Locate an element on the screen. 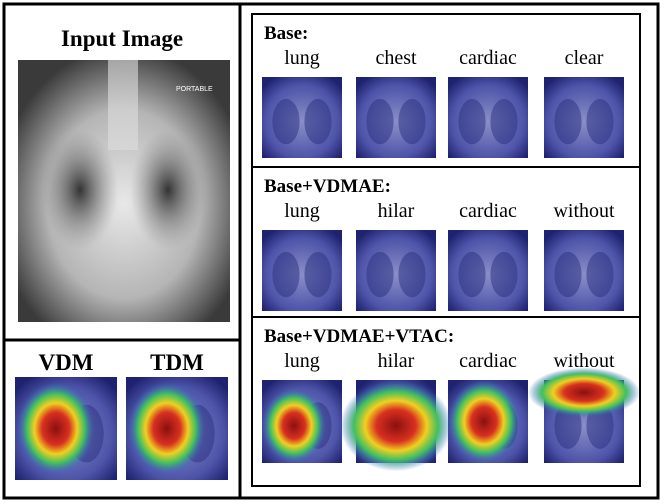  panel-title: Base: is located at coordinates (286, 33).